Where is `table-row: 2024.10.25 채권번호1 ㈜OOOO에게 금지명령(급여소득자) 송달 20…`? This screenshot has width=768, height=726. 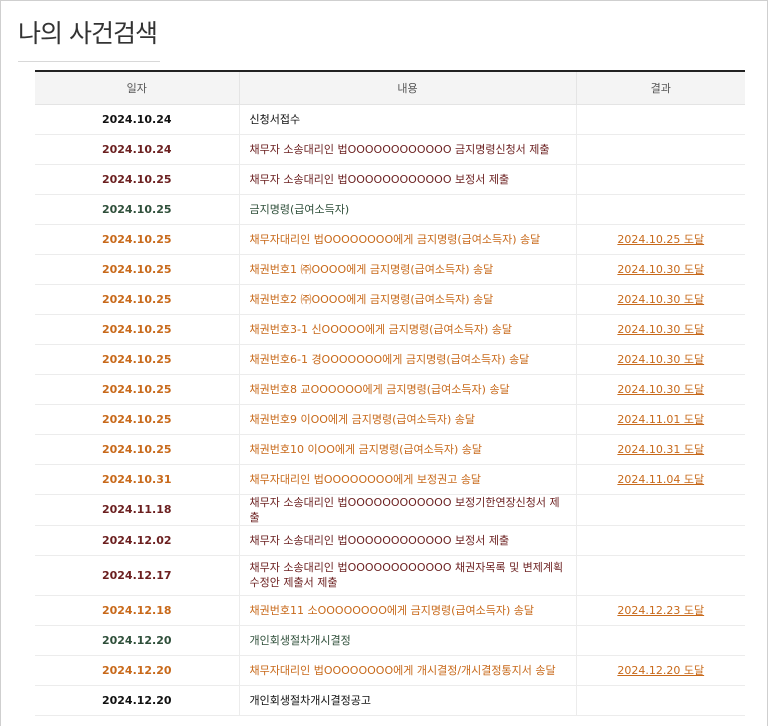 table-row: 2024.10.25 채권번호1 ㈜OOOO에게 금지명령(급여소득자) 송달 20… is located at coordinates (390, 269).